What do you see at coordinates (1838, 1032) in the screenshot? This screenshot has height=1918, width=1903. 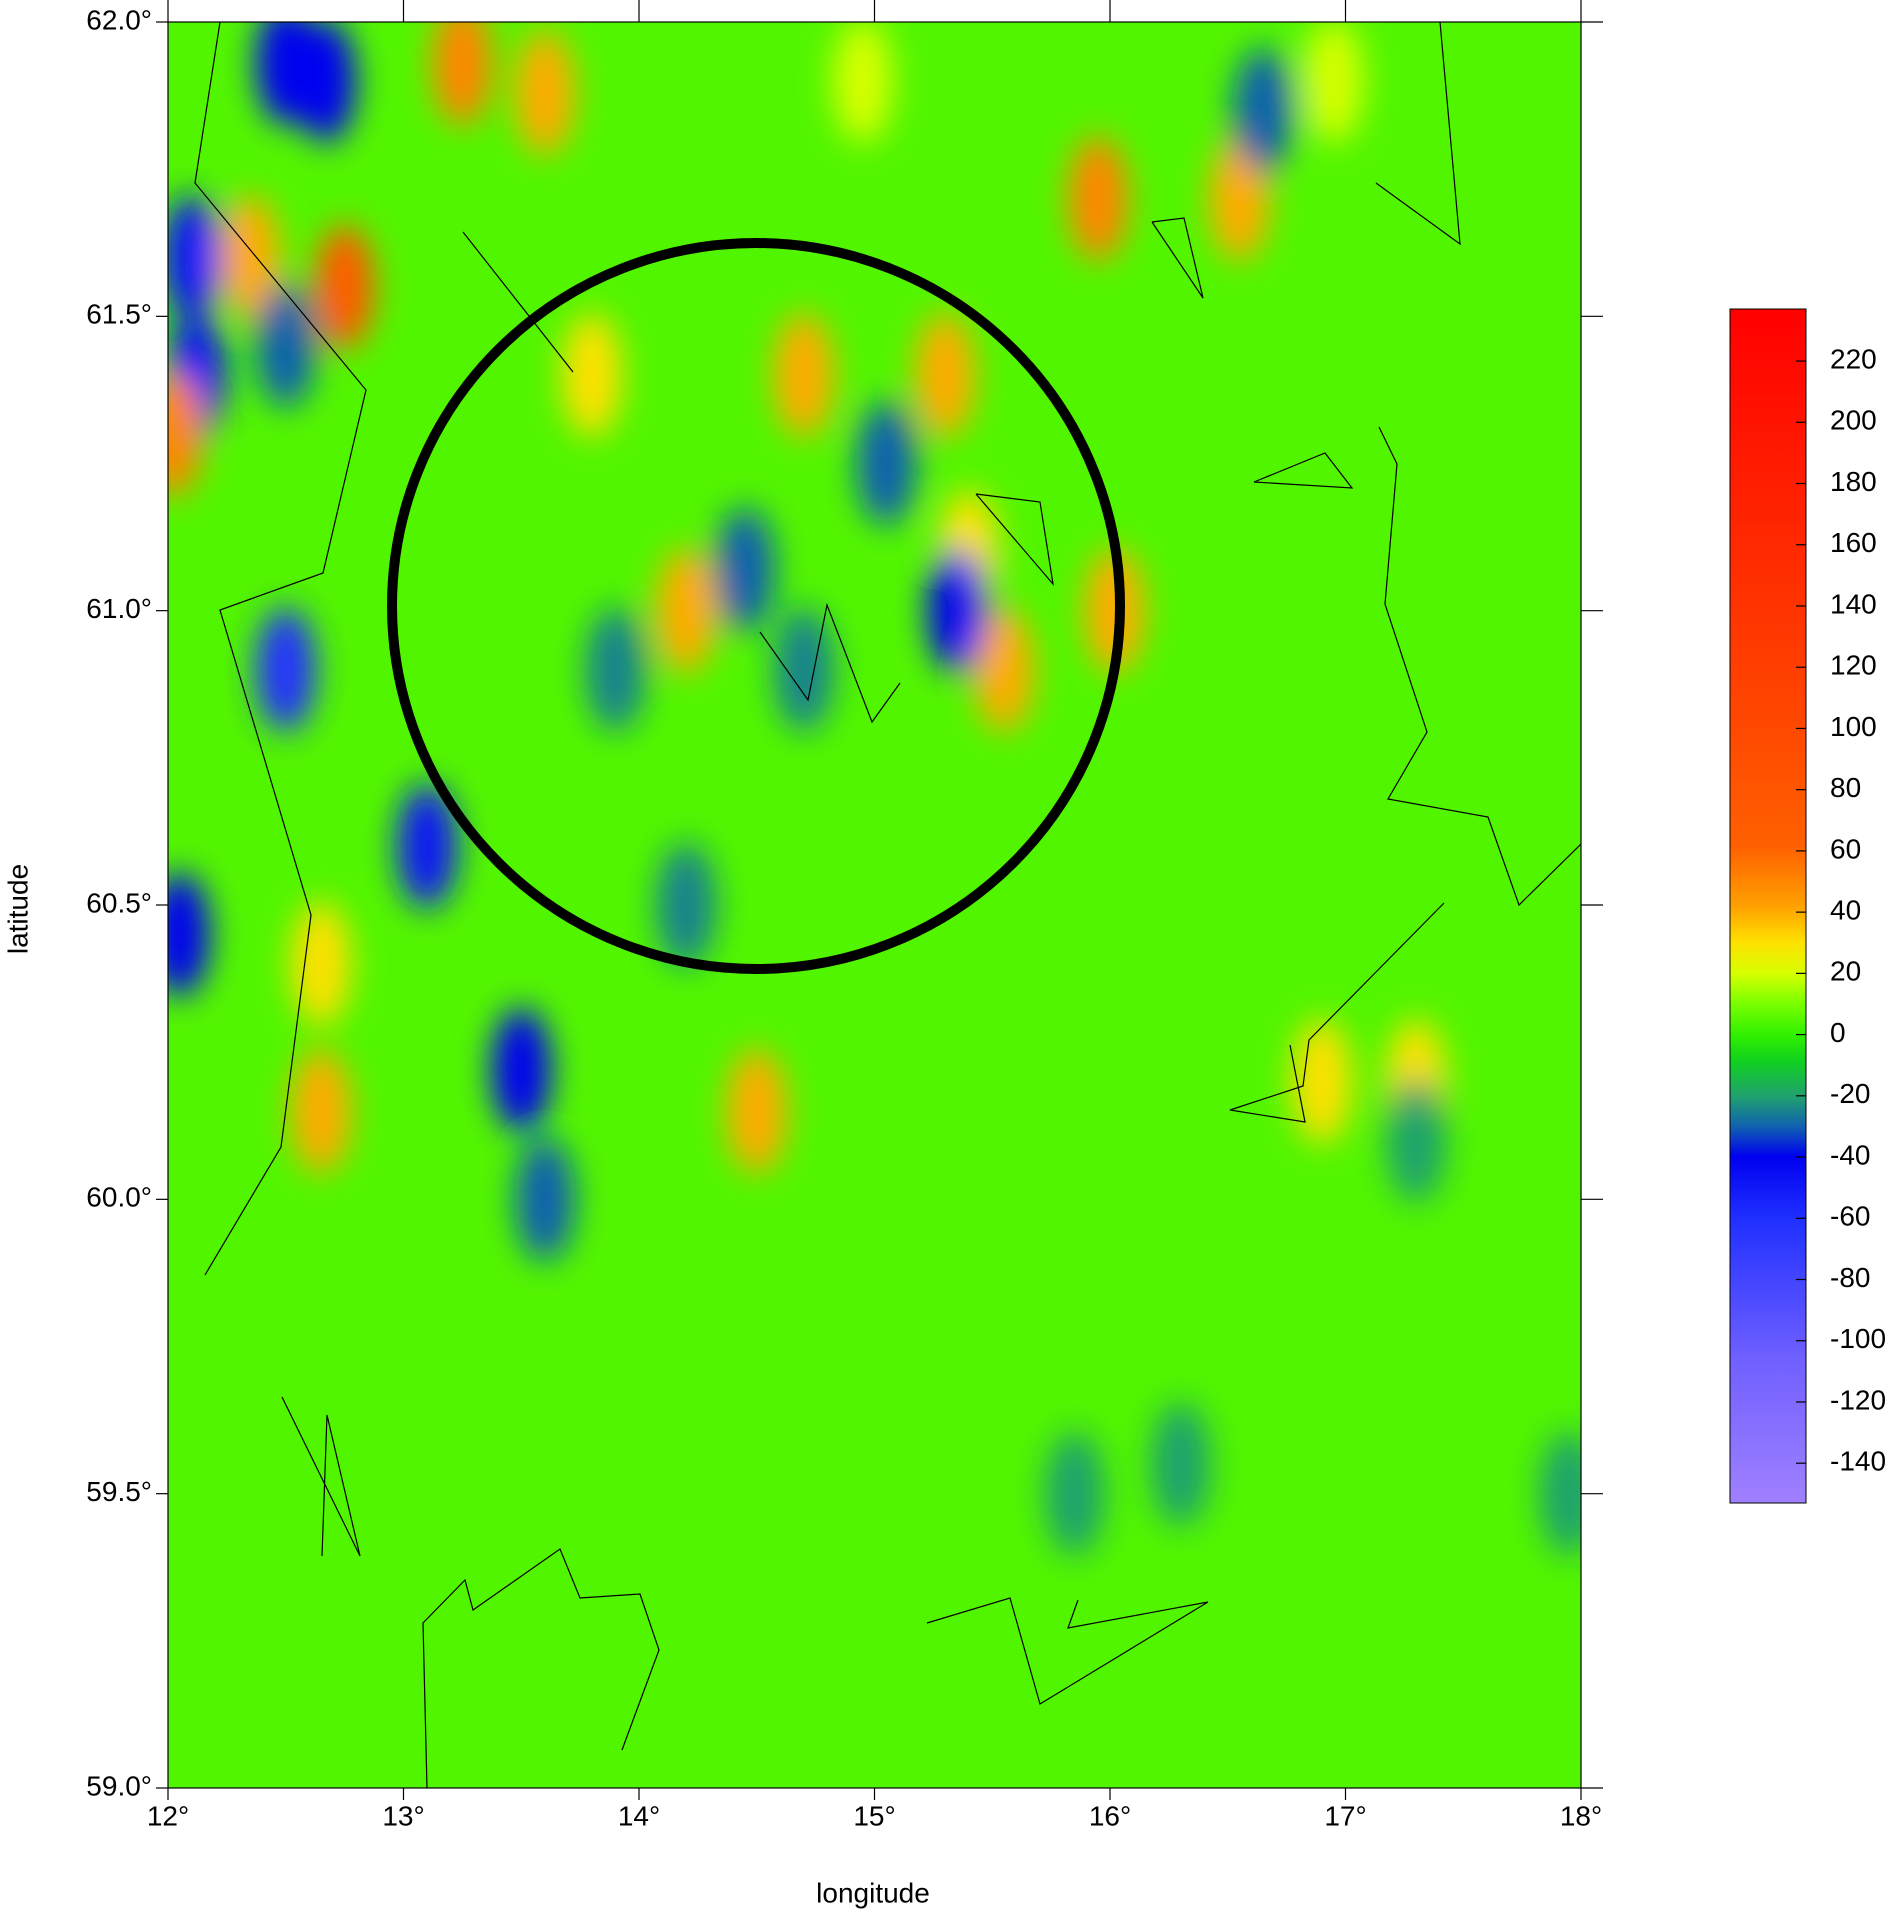 I see `colorbar-tick-label: 0` at bounding box center [1838, 1032].